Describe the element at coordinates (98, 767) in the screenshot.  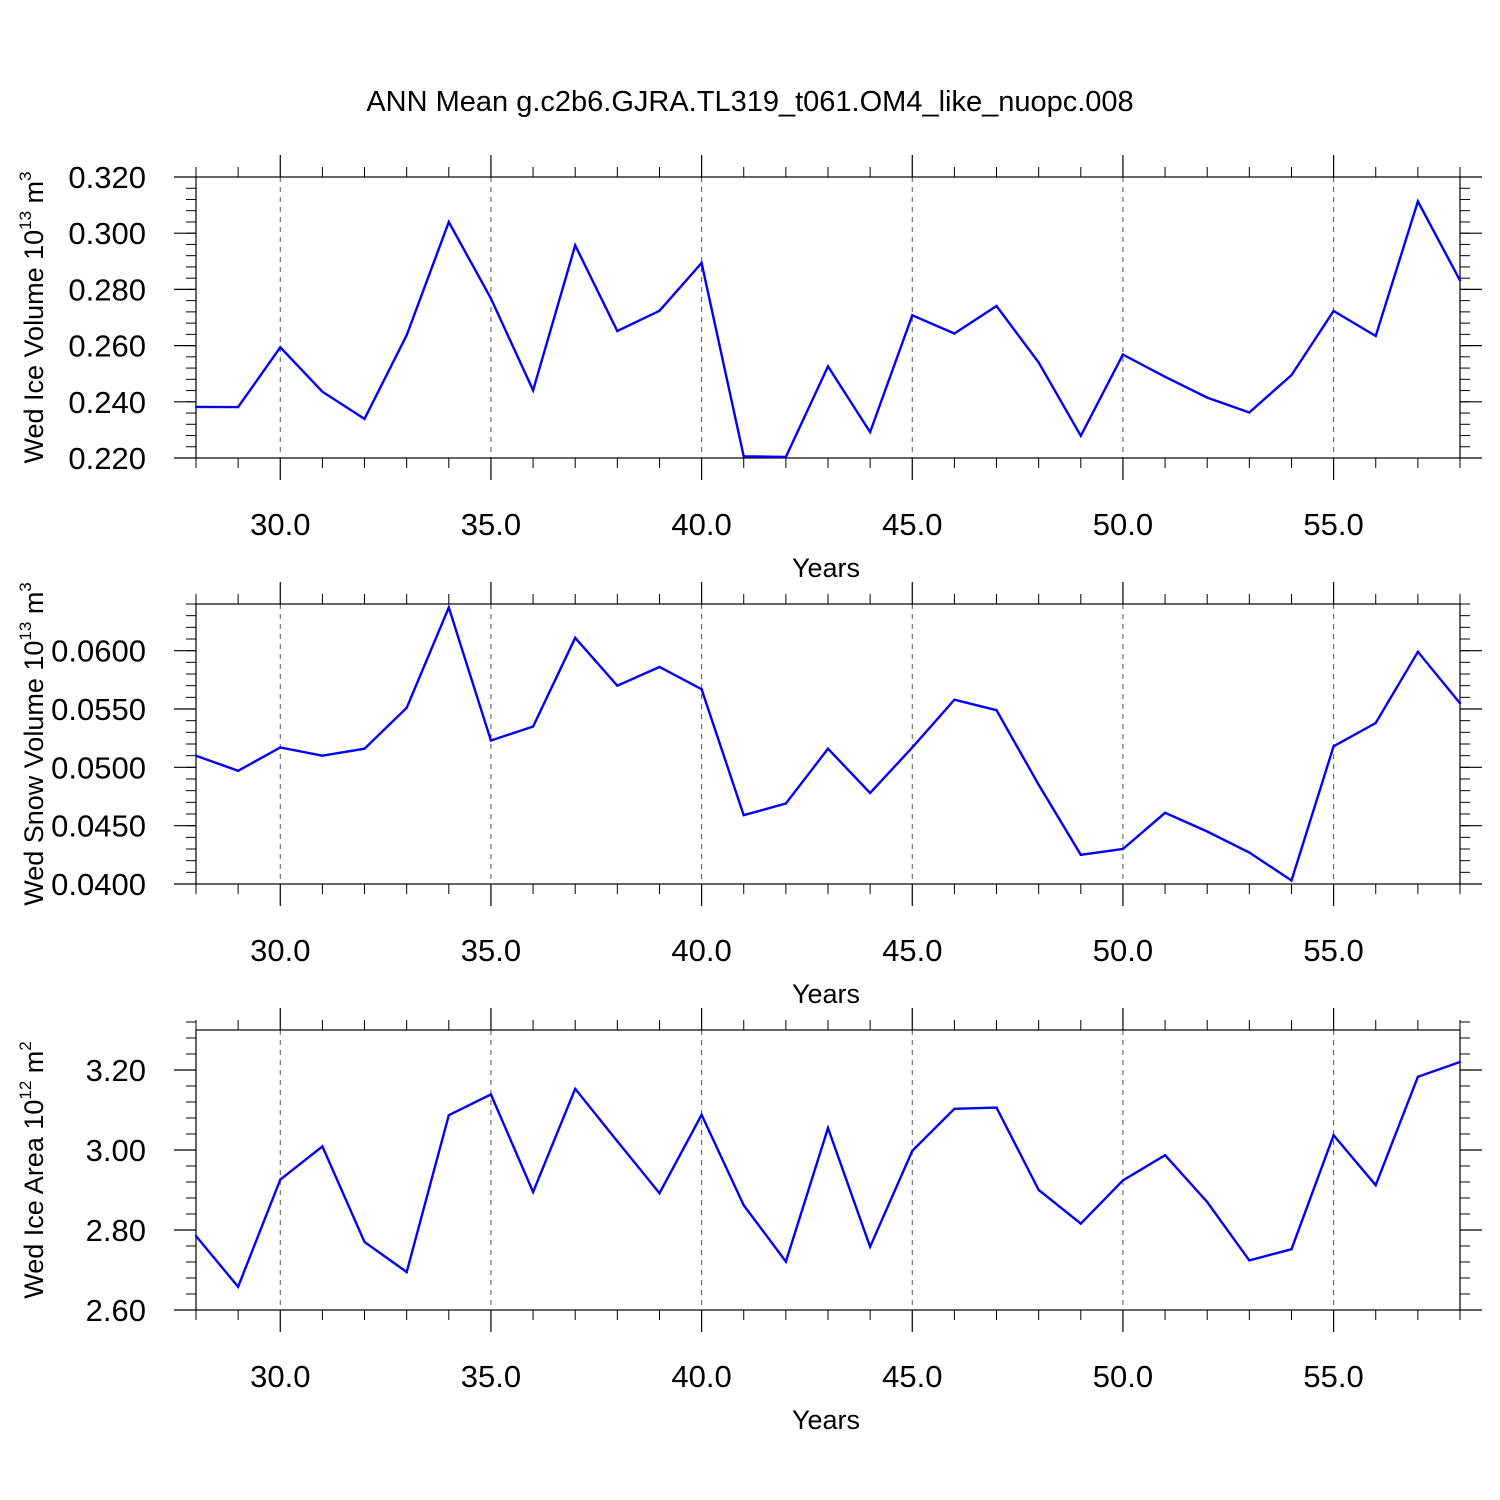
I see `y-tick-label: 0.0500` at that location.